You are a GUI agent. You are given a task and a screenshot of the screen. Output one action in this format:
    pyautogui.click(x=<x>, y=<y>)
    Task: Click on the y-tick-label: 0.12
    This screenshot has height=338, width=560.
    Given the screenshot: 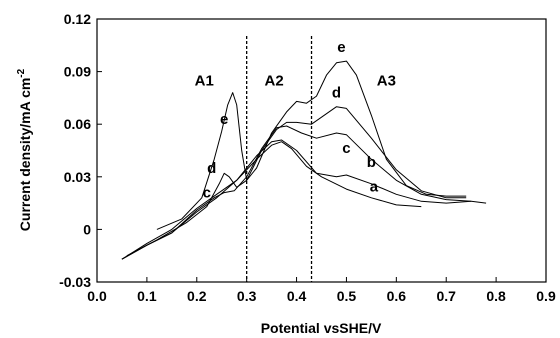 What is the action you would take?
    pyautogui.click(x=77, y=19)
    